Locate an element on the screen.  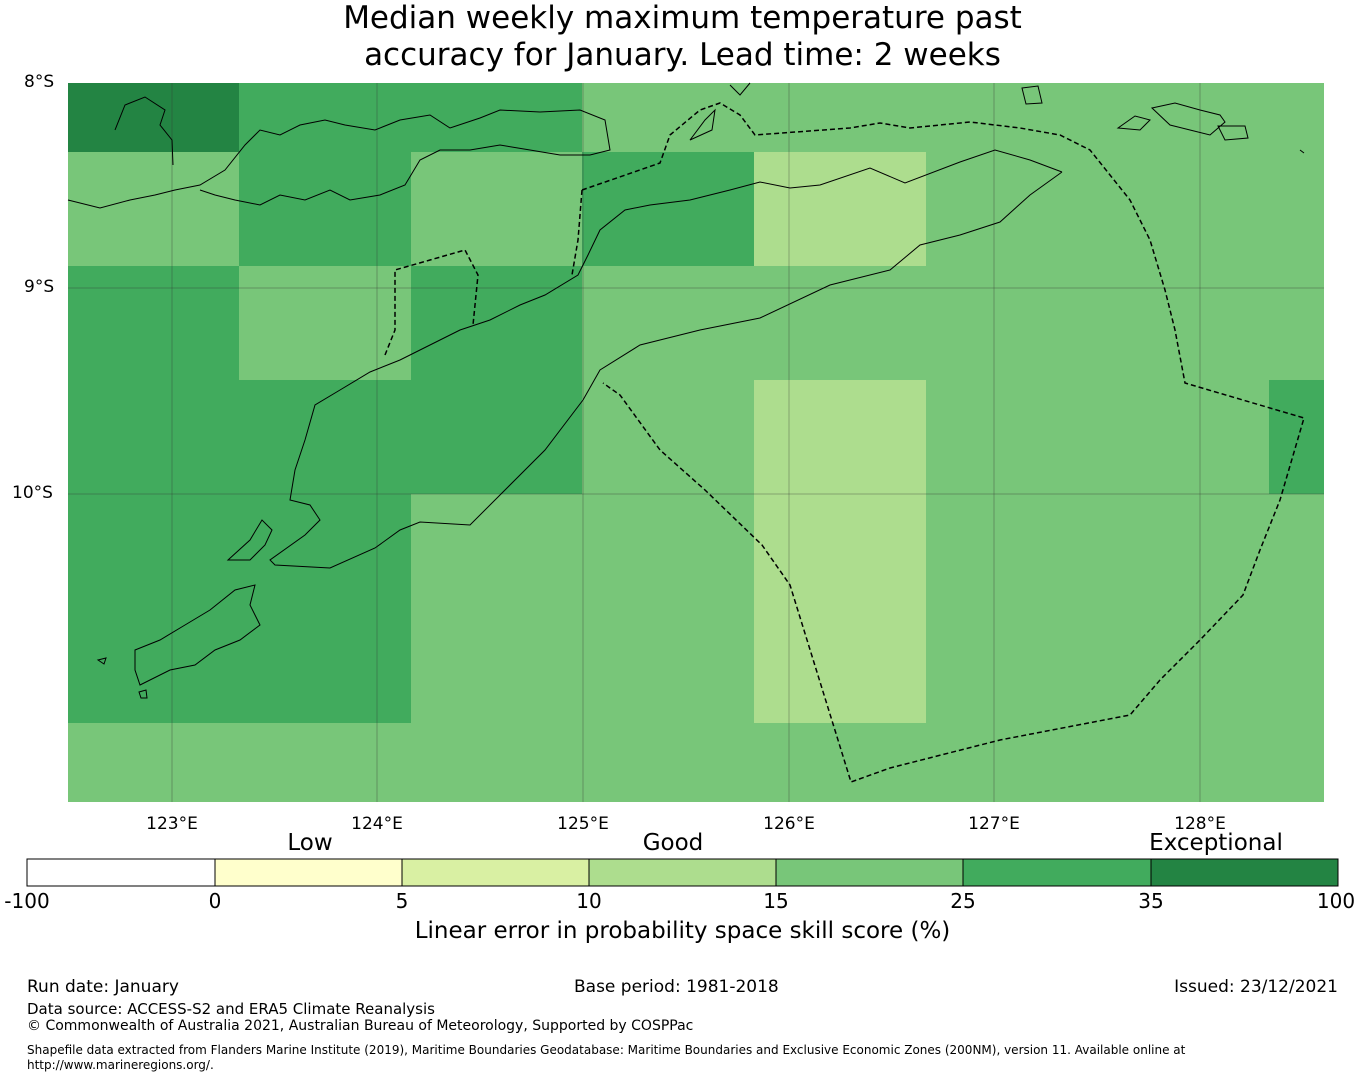
category-low: Low is located at coordinates (310, 843).